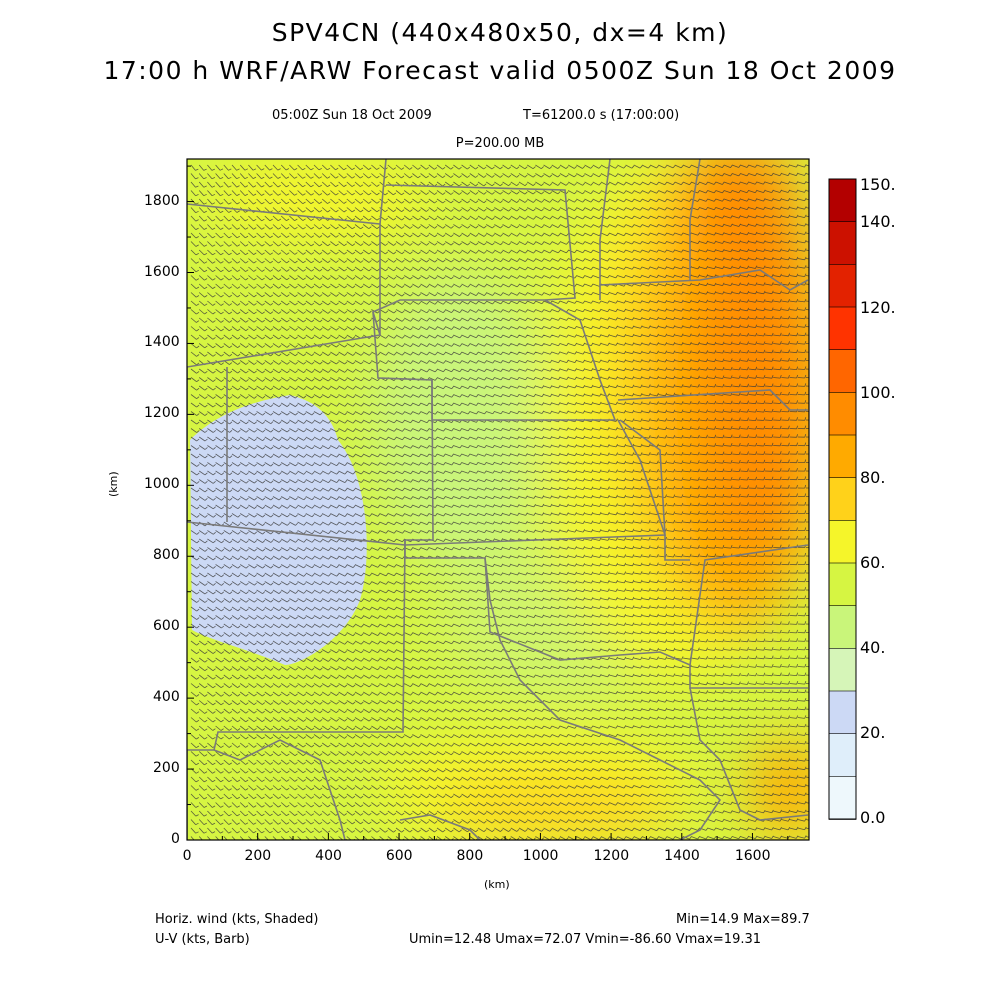  What do you see at coordinates (878, 184) in the screenshot?
I see `color-bar-label: 150.` at bounding box center [878, 184].